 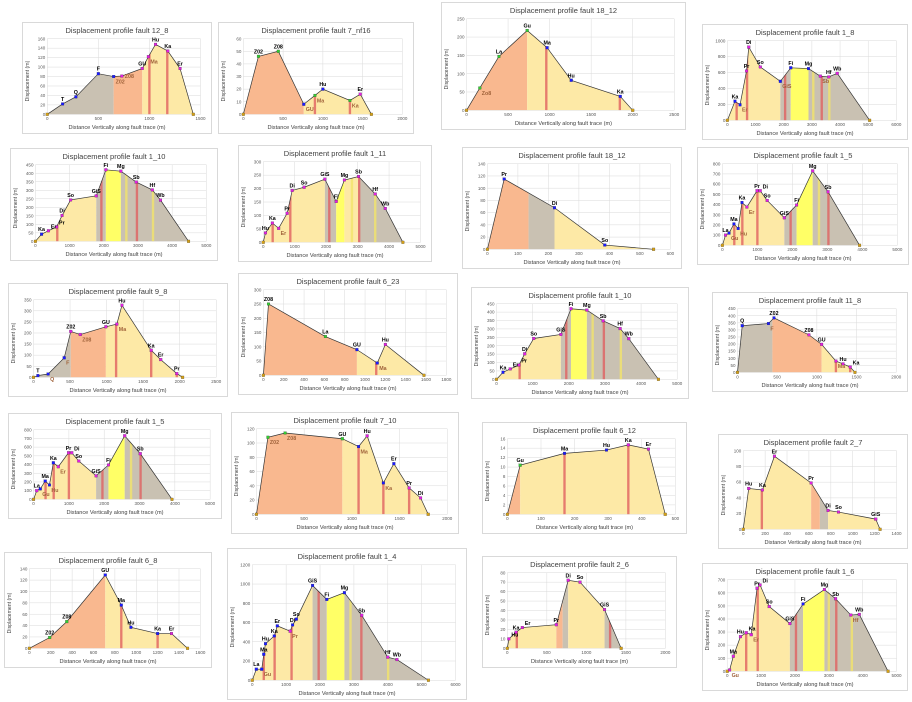 I want to click on x-tick-label: 400, so click(x=304, y=379).